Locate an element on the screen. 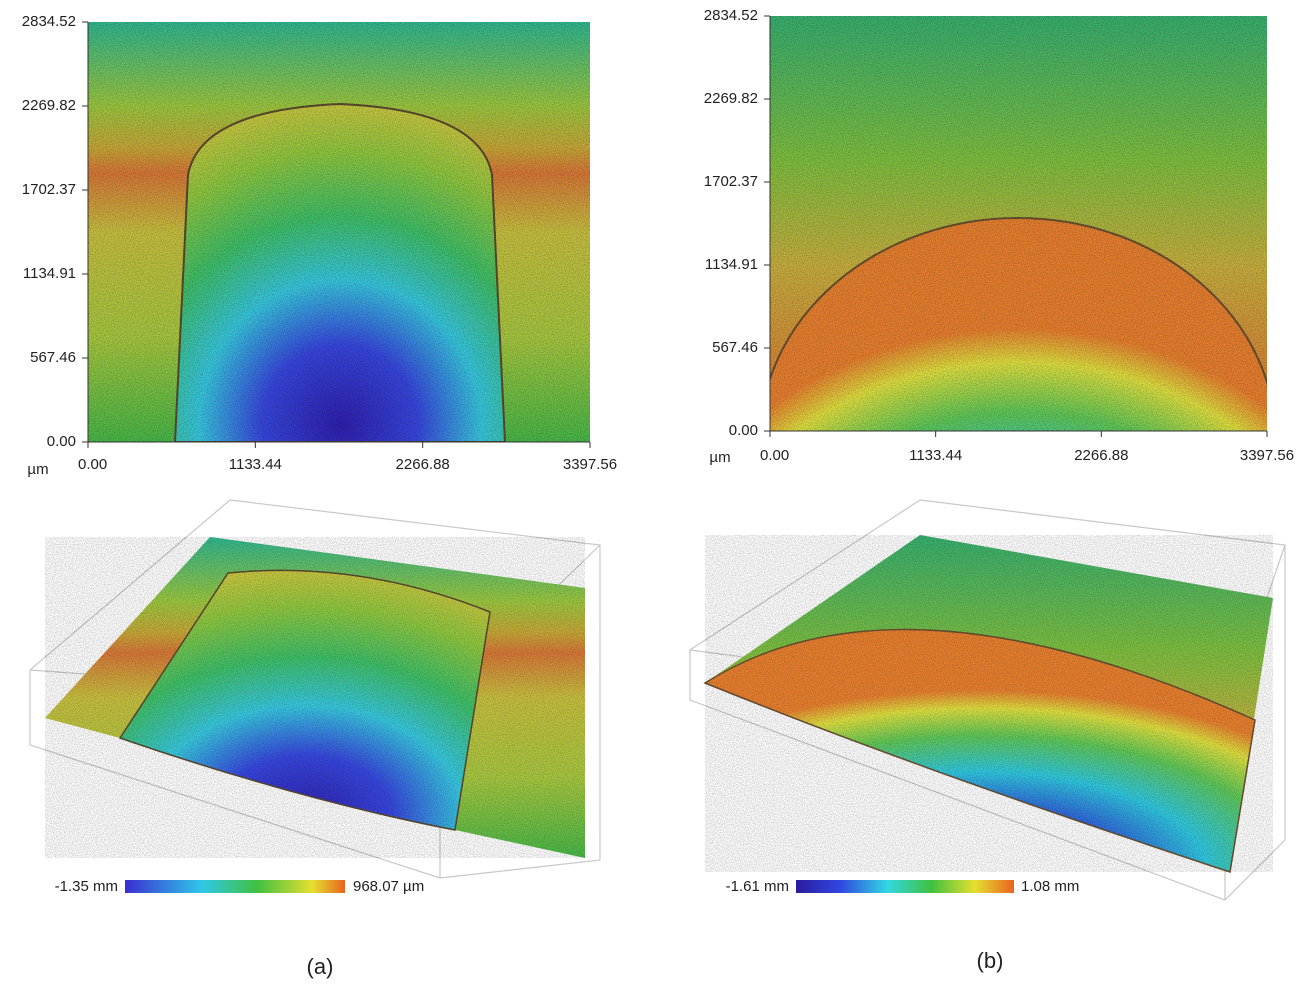 Image resolution: width=1311 pixels, height=990 pixels. panel-caption: (a) is located at coordinates (320, 966).